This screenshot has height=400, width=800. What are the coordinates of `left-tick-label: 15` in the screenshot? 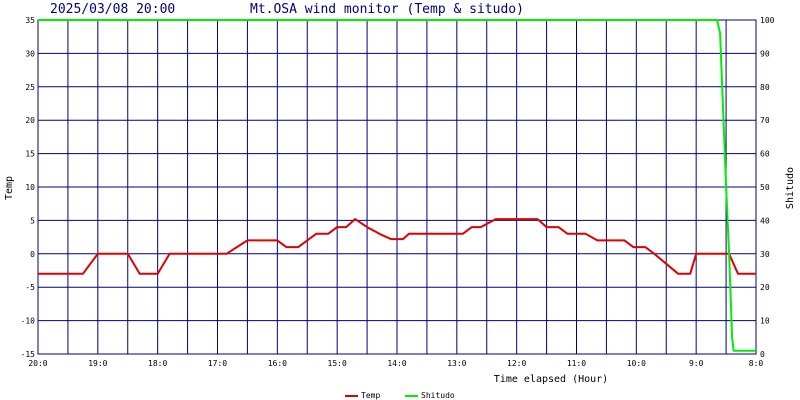 It's located at (30, 154).